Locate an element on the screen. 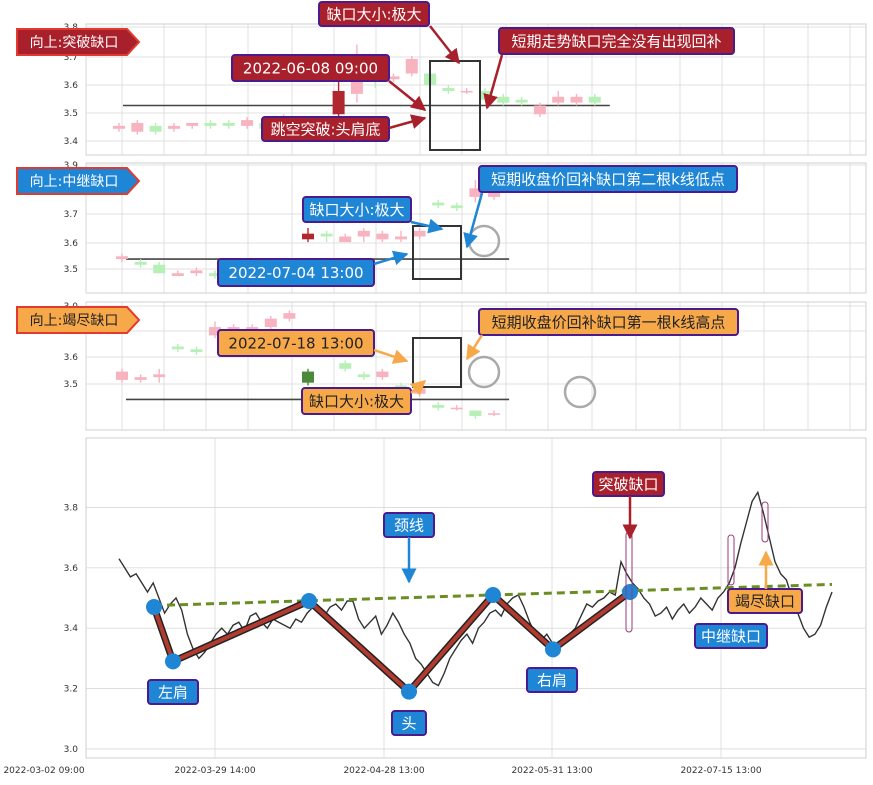 This screenshot has height=785, width=873. callout-fill-rule: 短期收盘价回补缺口第二根k线低点 is located at coordinates (608, 179).